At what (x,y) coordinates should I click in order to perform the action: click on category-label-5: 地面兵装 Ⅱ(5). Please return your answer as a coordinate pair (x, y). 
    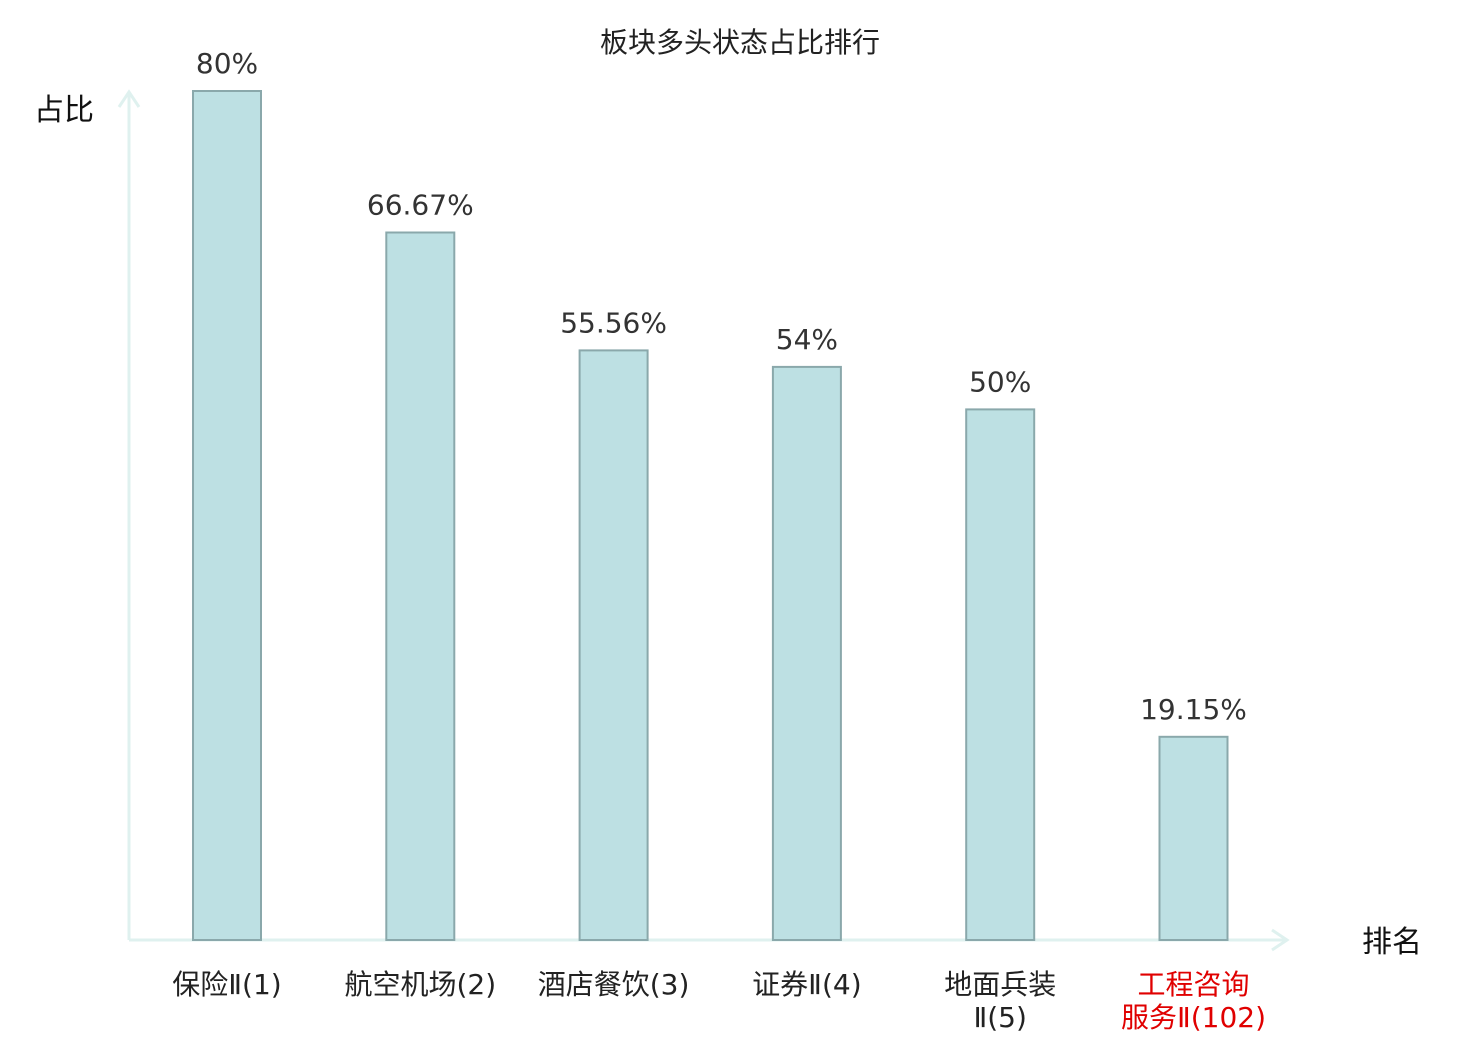
    Looking at the image, I should click on (1000, 1001).